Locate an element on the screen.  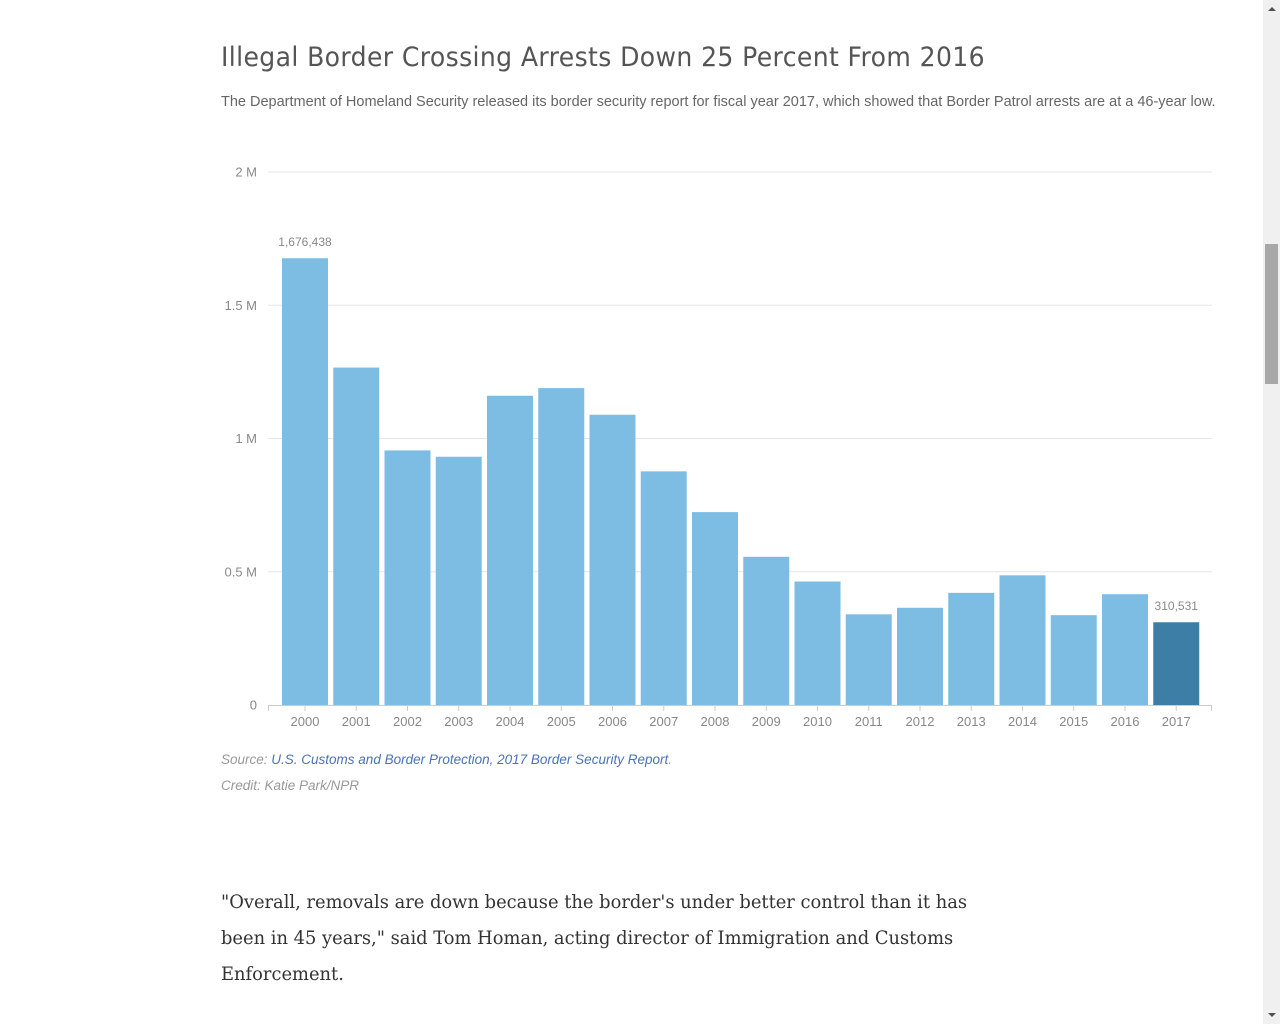
bar-2001 is located at coordinates (356, 536).